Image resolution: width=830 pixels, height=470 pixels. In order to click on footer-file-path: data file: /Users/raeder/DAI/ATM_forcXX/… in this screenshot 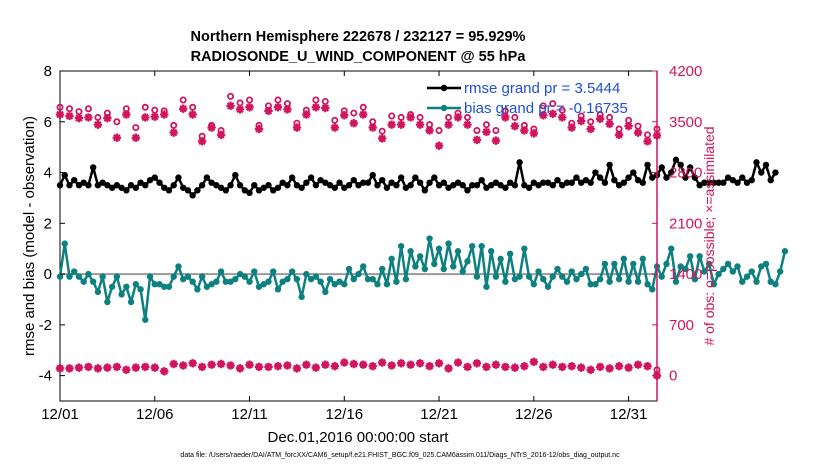, I will do `click(400, 455)`.